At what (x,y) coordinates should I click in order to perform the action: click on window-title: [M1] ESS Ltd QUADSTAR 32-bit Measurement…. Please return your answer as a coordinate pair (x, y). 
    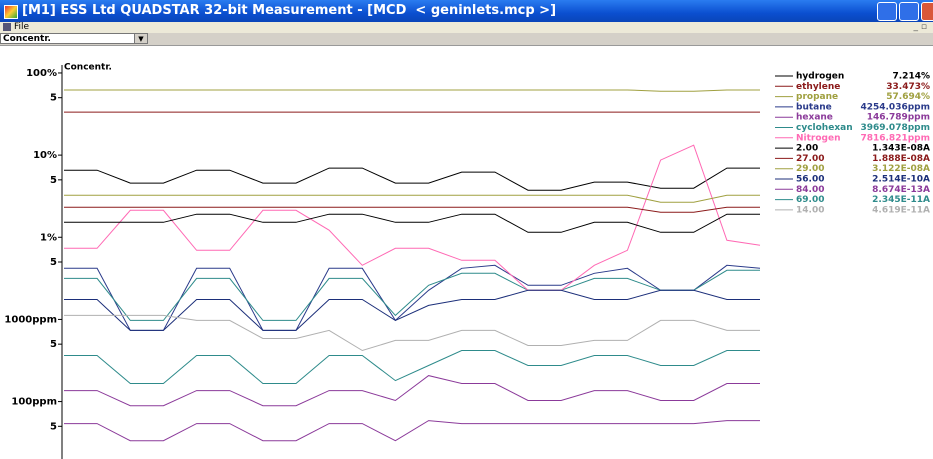
    Looking at the image, I should click on (289, 10).